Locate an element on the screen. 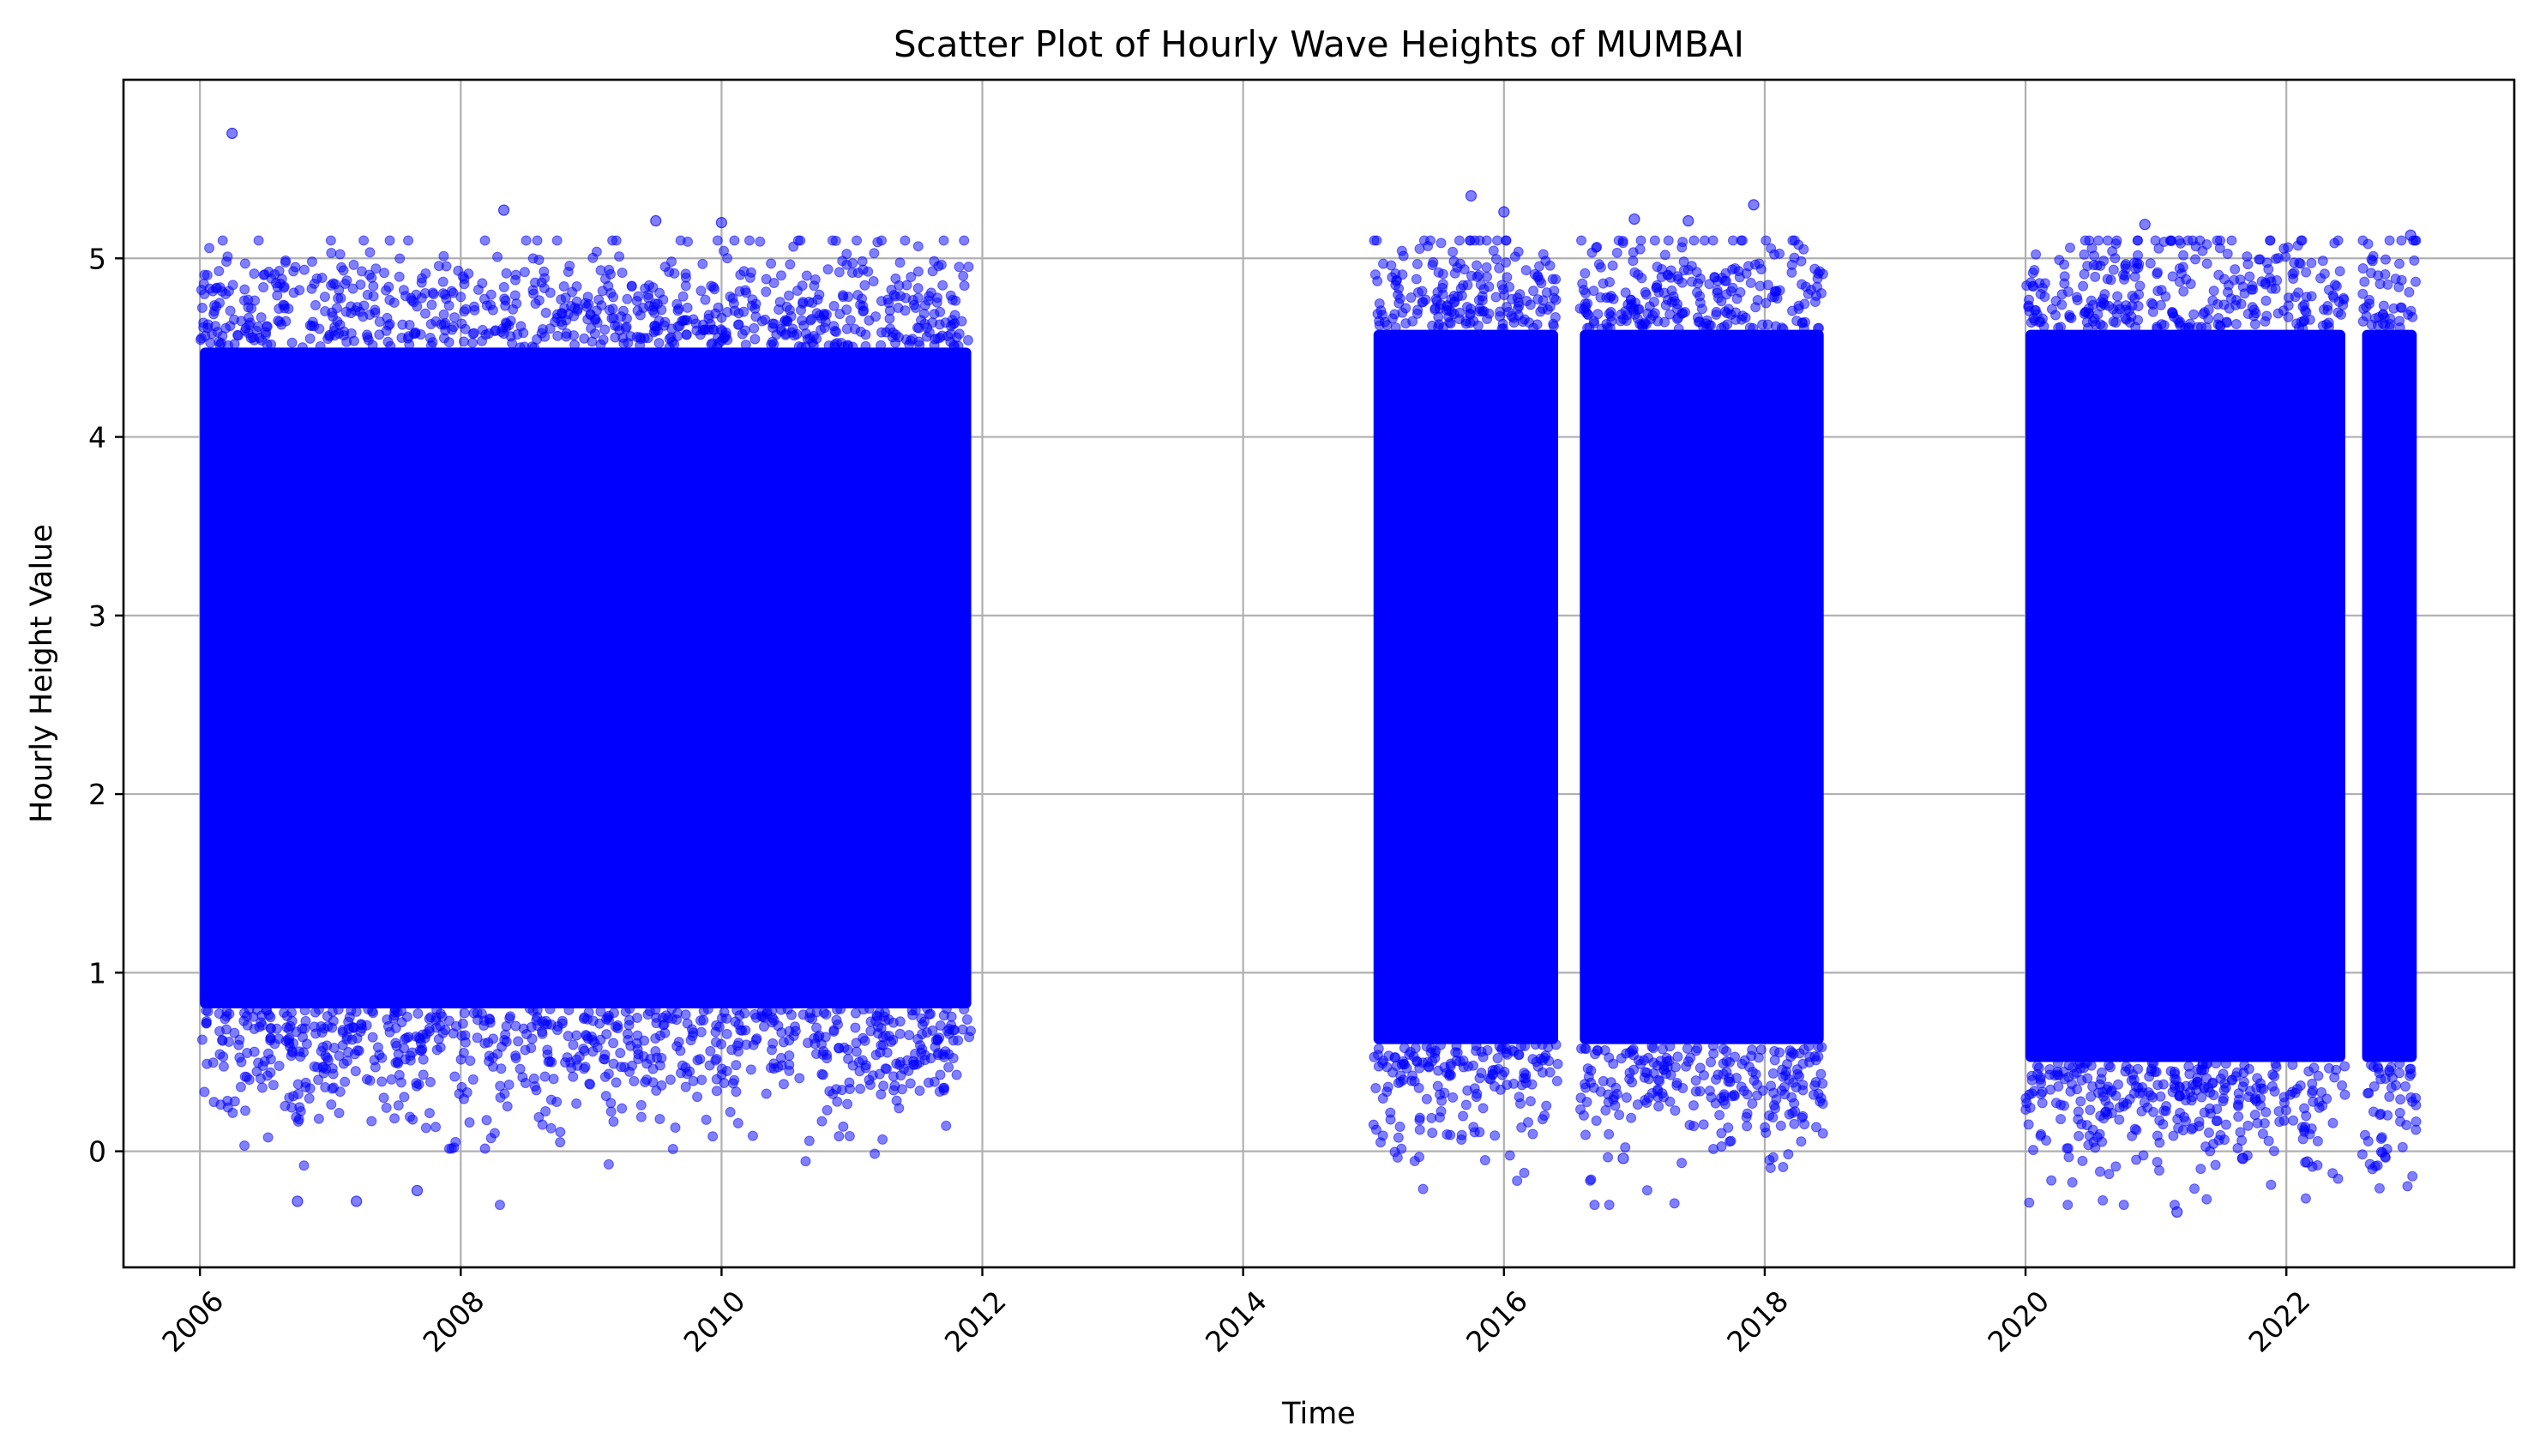 Image resolution: width=2540 pixels, height=1456 pixels. y-tick-label: 1 is located at coordinates (97, 973).